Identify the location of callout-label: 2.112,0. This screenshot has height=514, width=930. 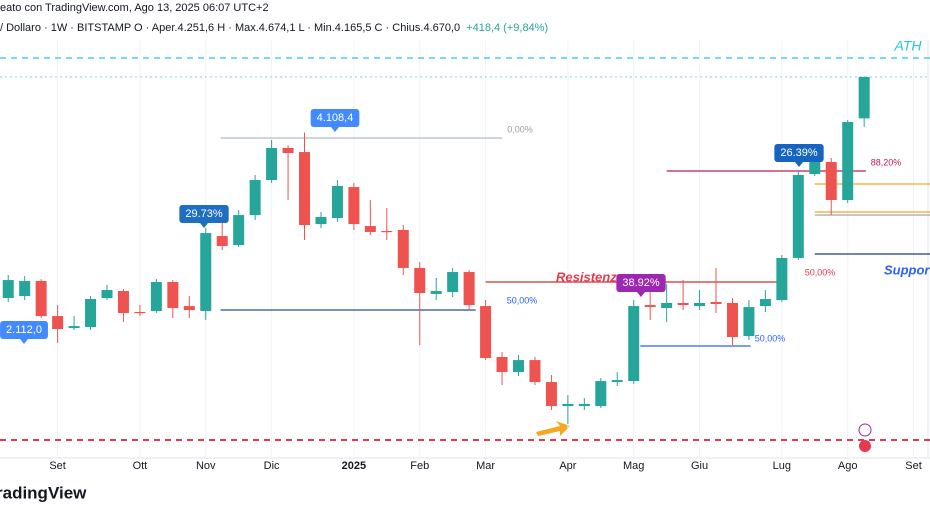
(24, 330).